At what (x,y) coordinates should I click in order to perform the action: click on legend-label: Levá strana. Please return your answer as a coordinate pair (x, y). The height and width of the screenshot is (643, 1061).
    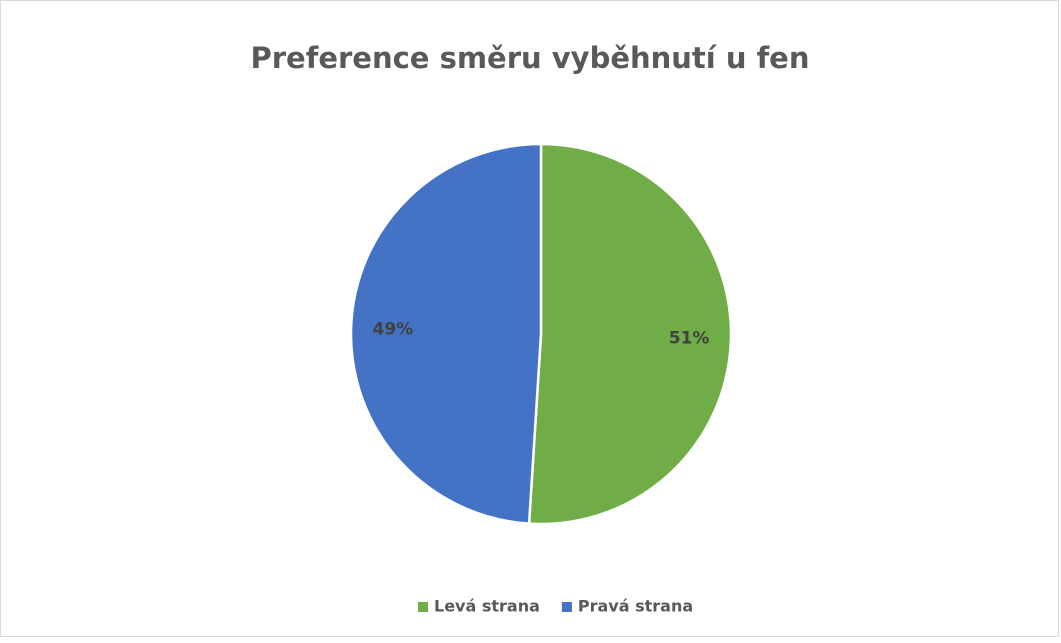
    Looking at the image, I should click on (487, 606).